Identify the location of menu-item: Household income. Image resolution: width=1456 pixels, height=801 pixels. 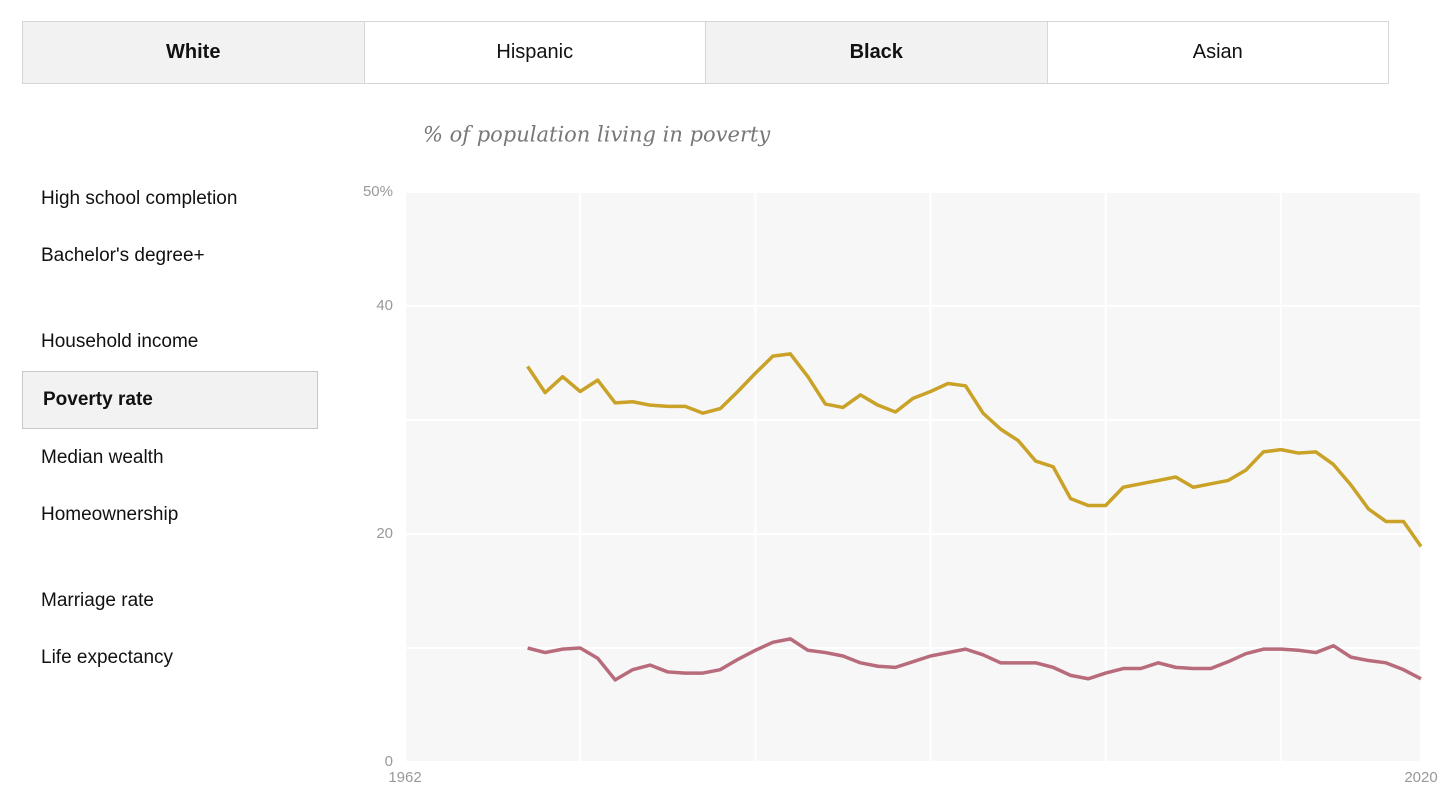
(120, 341).